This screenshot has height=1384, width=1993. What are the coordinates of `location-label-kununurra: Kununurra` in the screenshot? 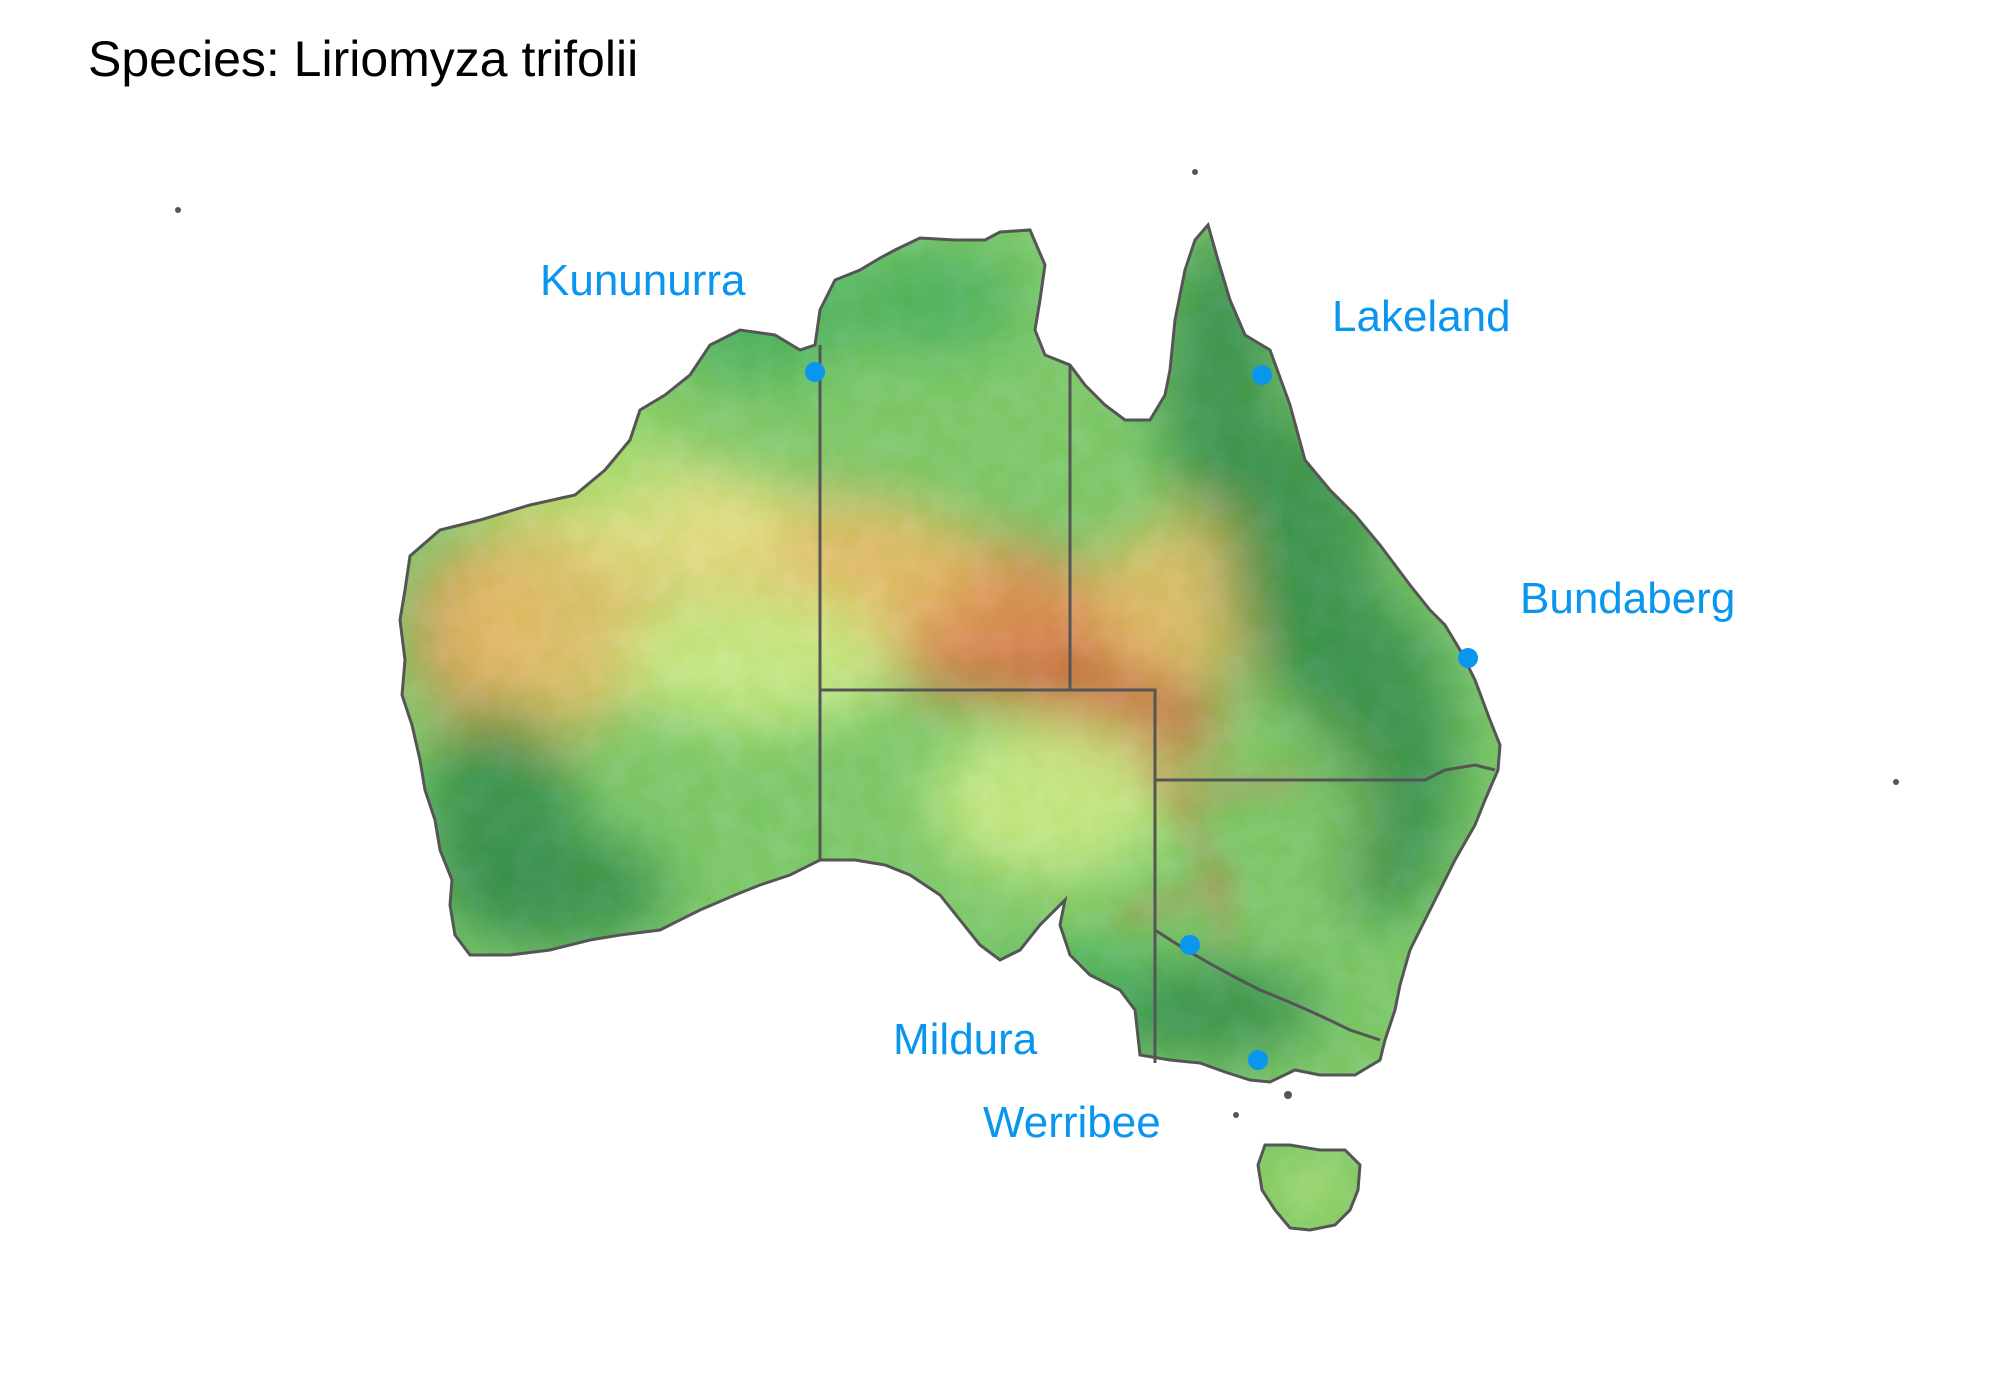 It's located at (643, 280).